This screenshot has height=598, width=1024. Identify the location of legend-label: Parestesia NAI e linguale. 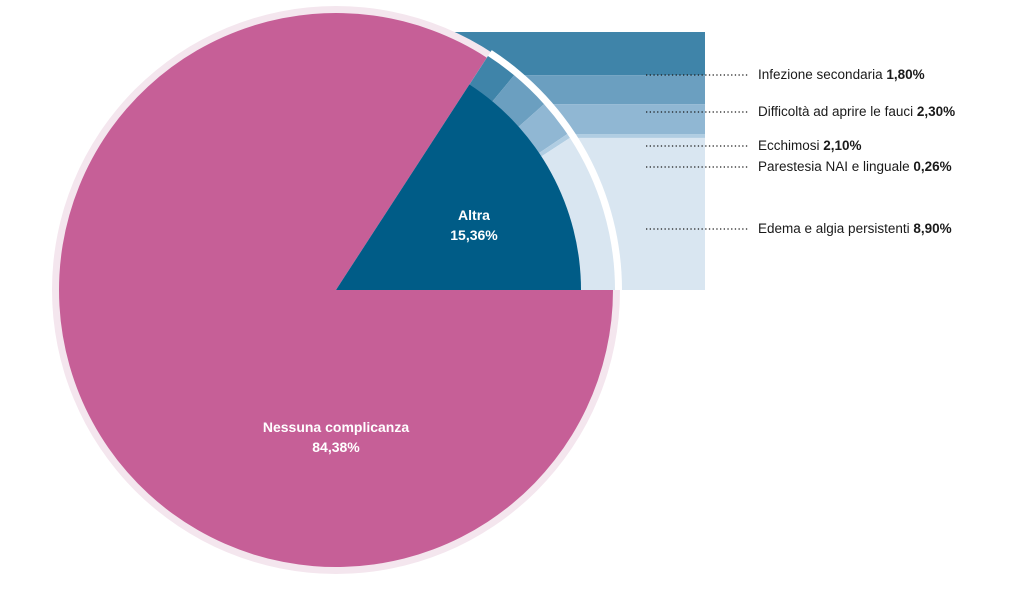
(835, 166).